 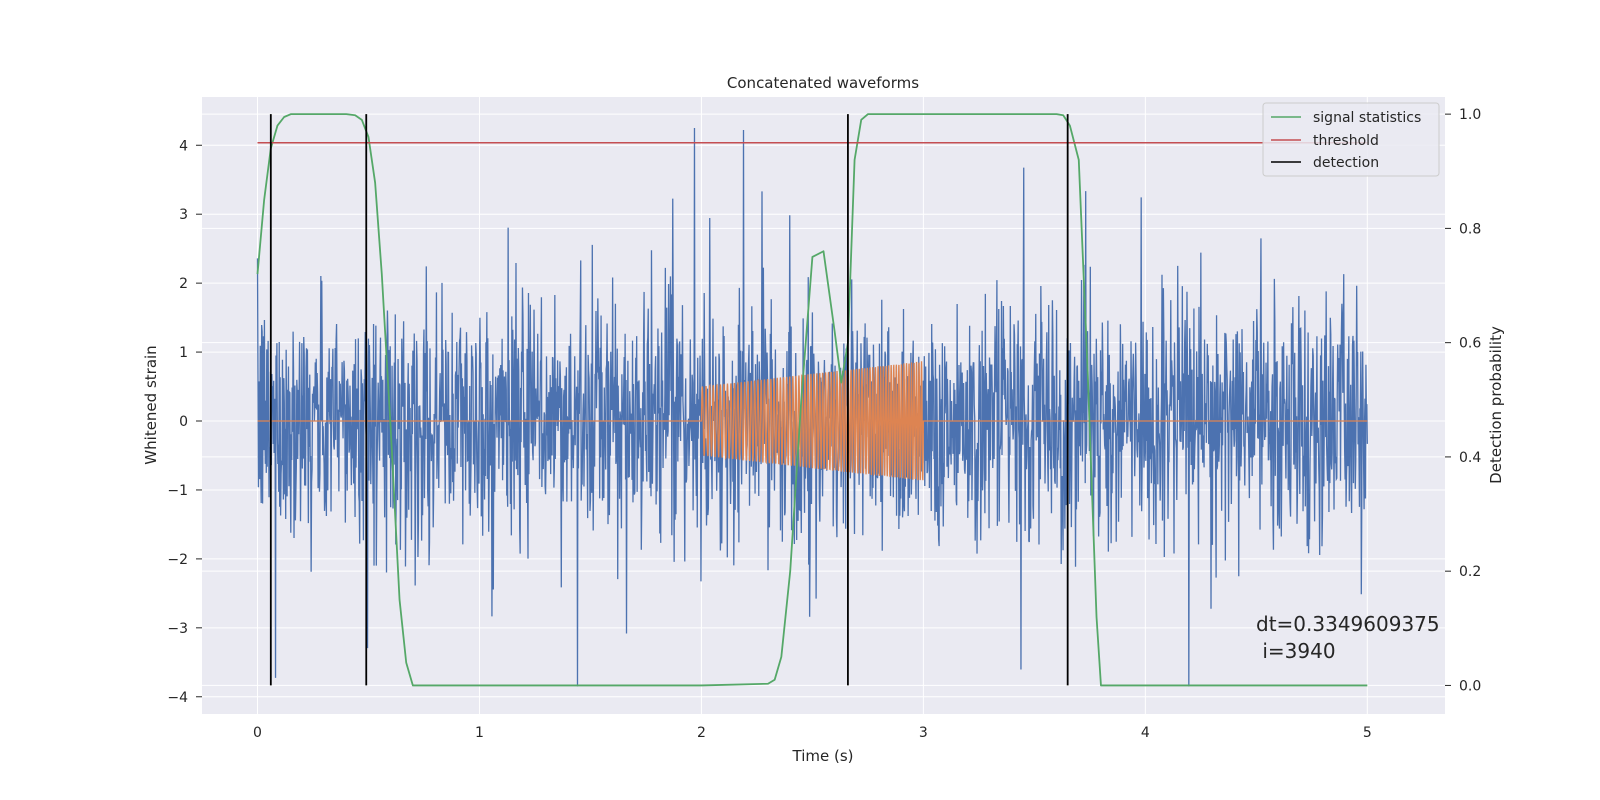 I want to click on y-tick-label: −4, so click(x=177, y=698).